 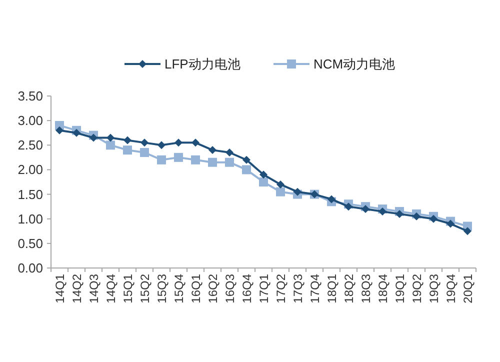 I want to click on x-tick-label: 18Q3, so click(x=366, y=289).